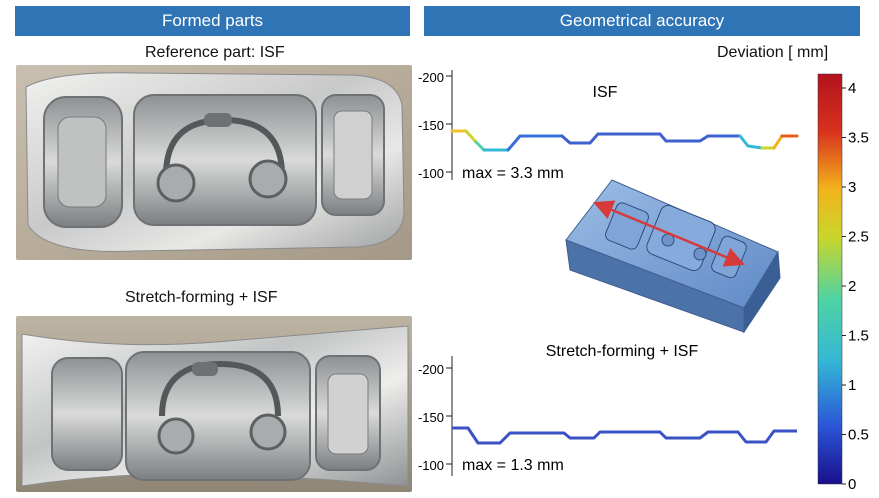 Image resolution: width=879 pixels, height=498 pixels. I want to click on part-3d-model, so click(673, 256).